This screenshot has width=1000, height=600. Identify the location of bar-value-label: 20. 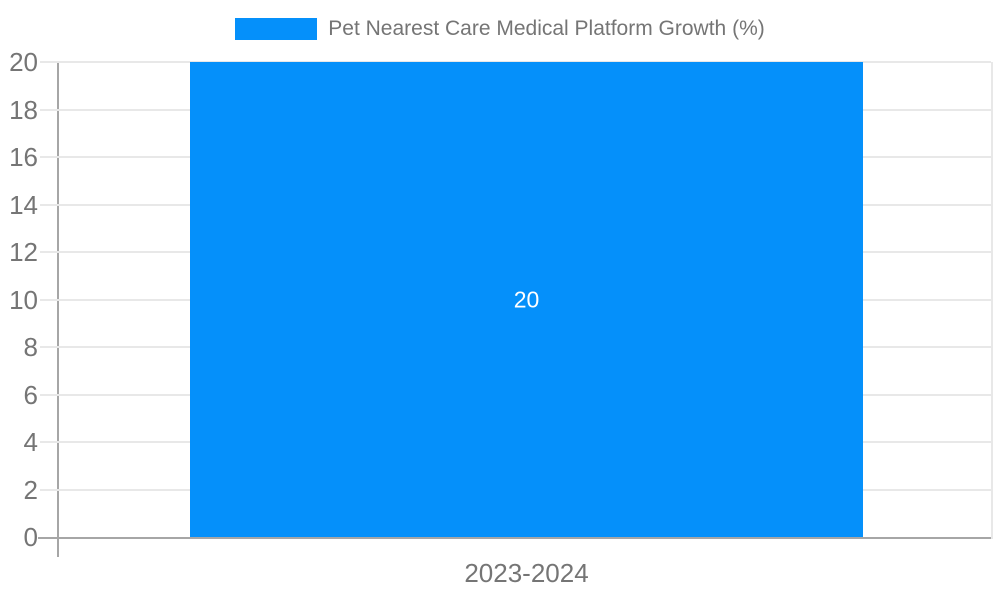
(526, 299).